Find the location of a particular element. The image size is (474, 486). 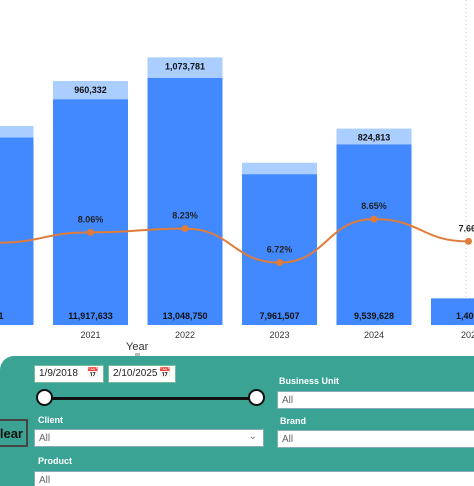

bar-bottom-label: 7,961,507 is located at coordinates (279, 316).